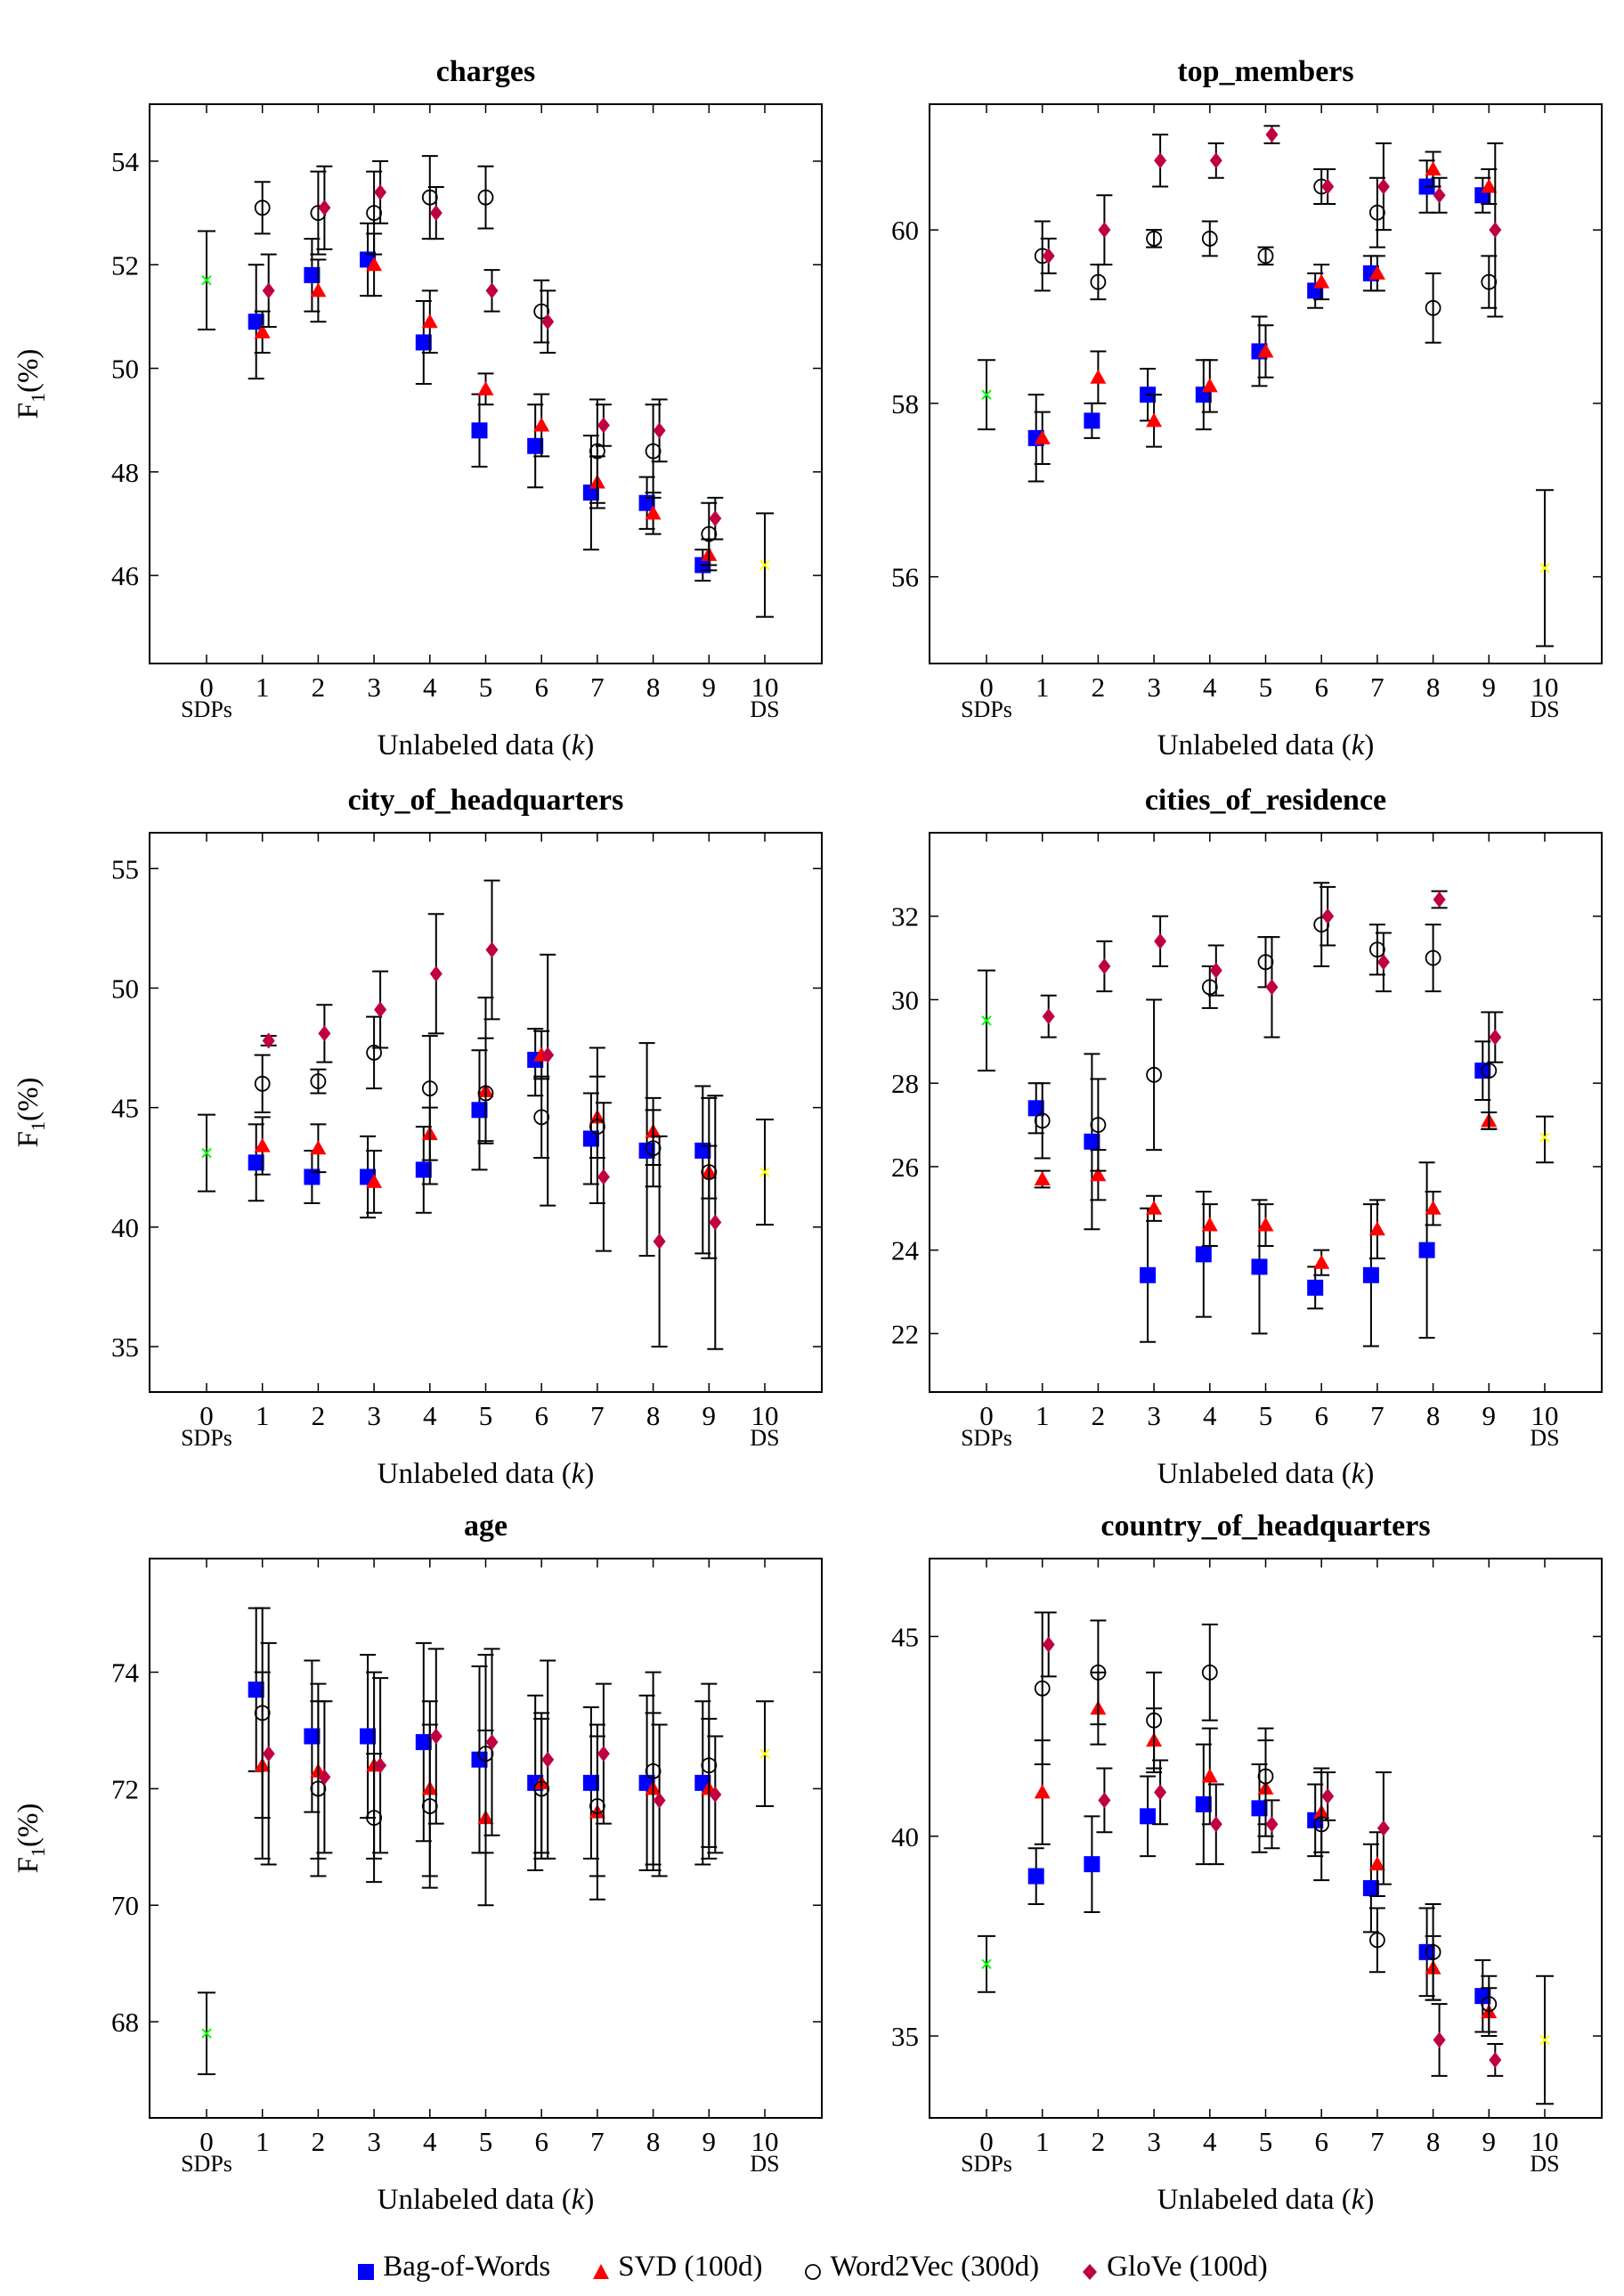 Image resolution: width=1624 pixels, height=2296 pixels. I want to click on chart-title: charges, so click(485, 71).